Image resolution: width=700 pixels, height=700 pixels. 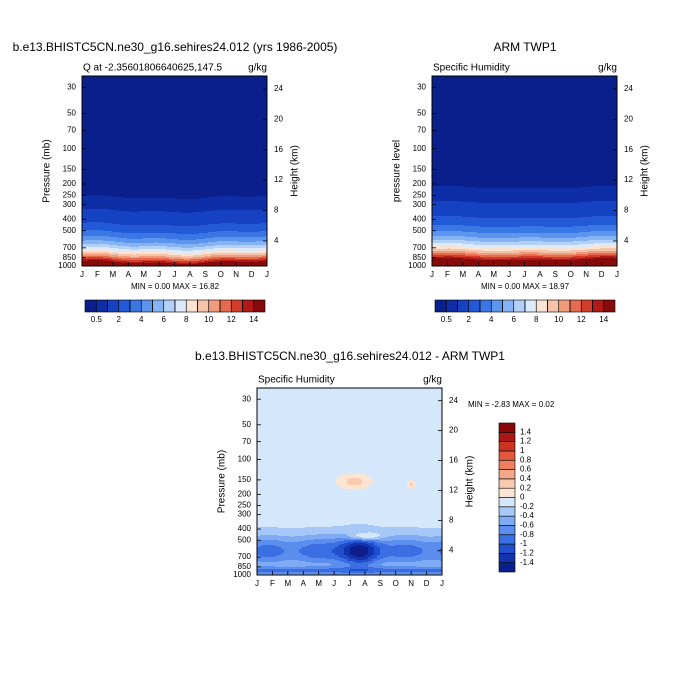 I want to click on x-tick-label: M, so click(x=462, y=274).